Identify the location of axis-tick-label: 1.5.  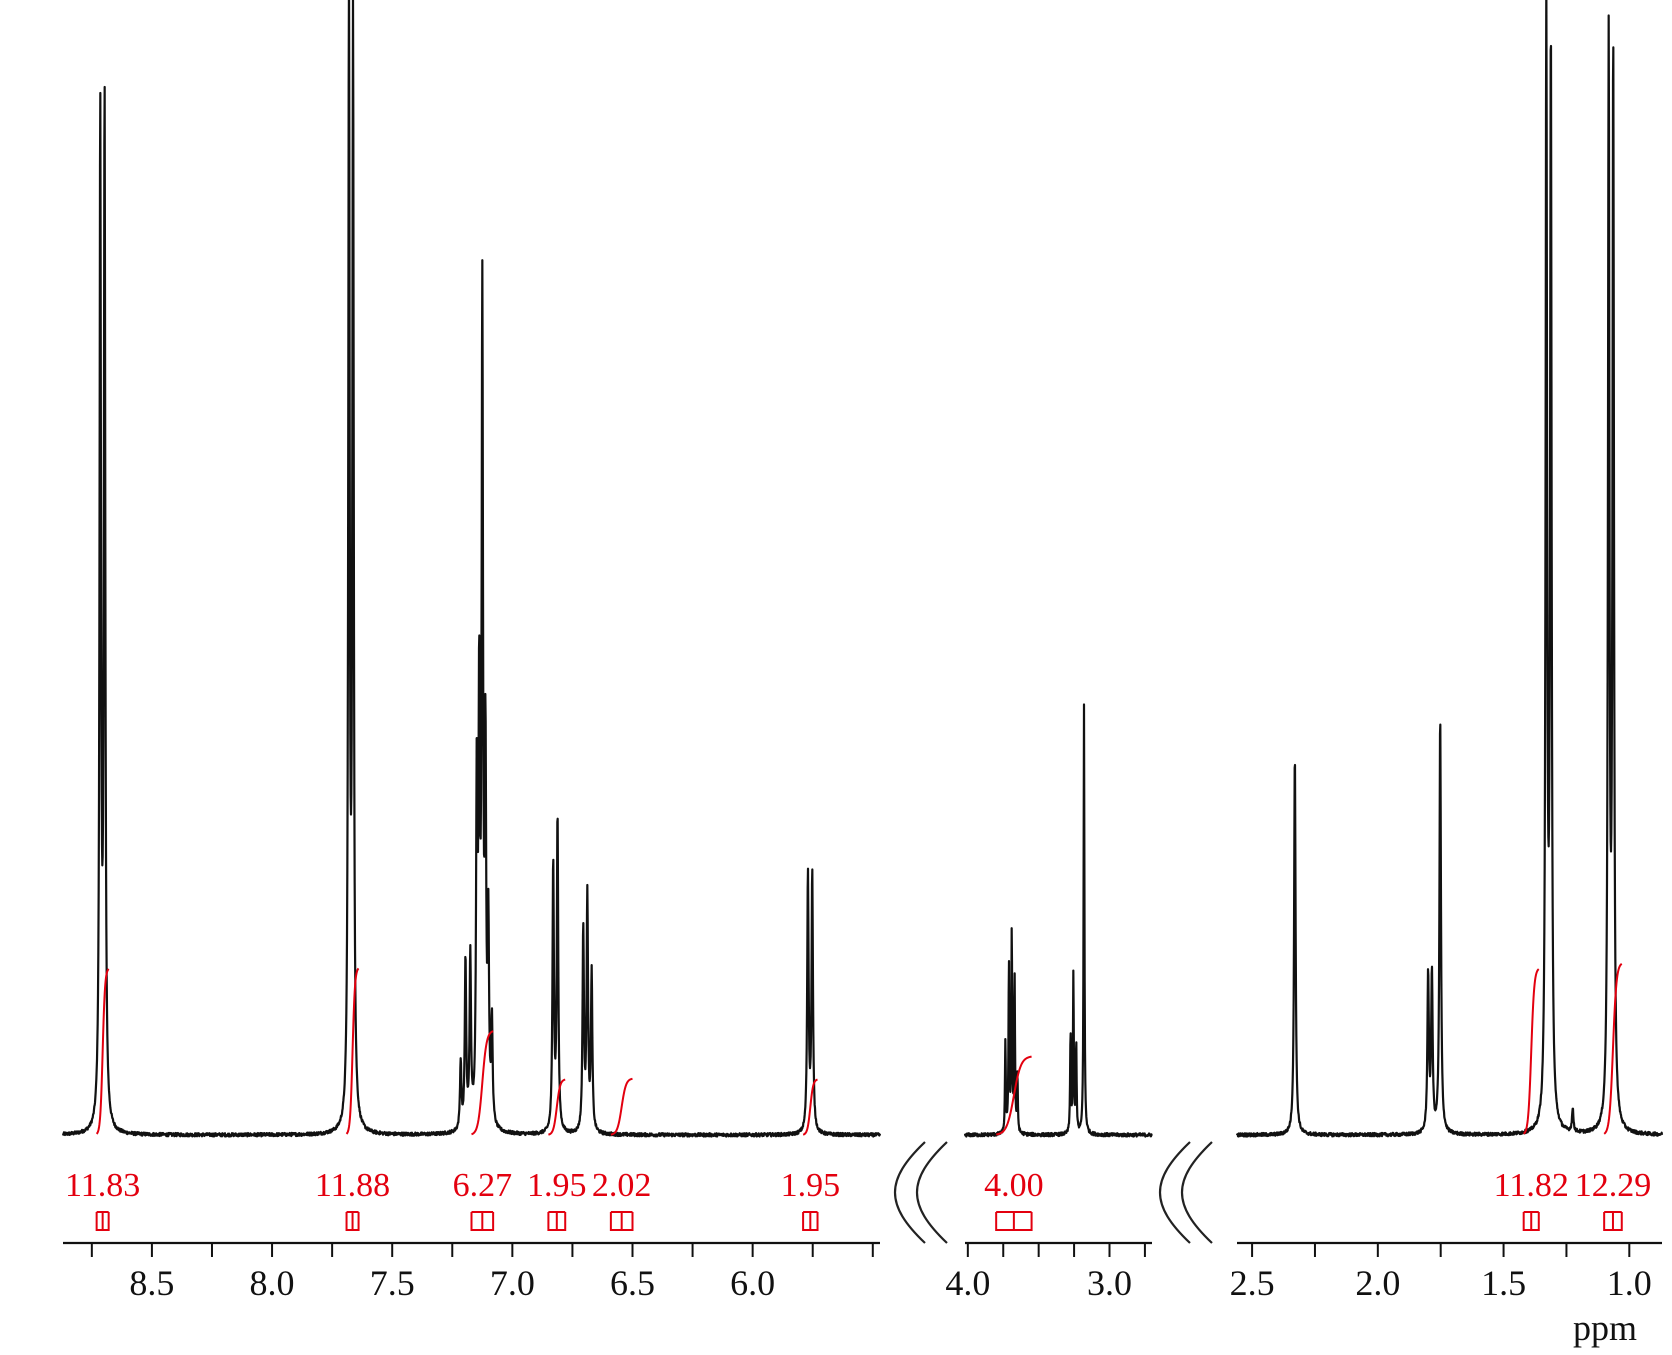
(1503, 1283).